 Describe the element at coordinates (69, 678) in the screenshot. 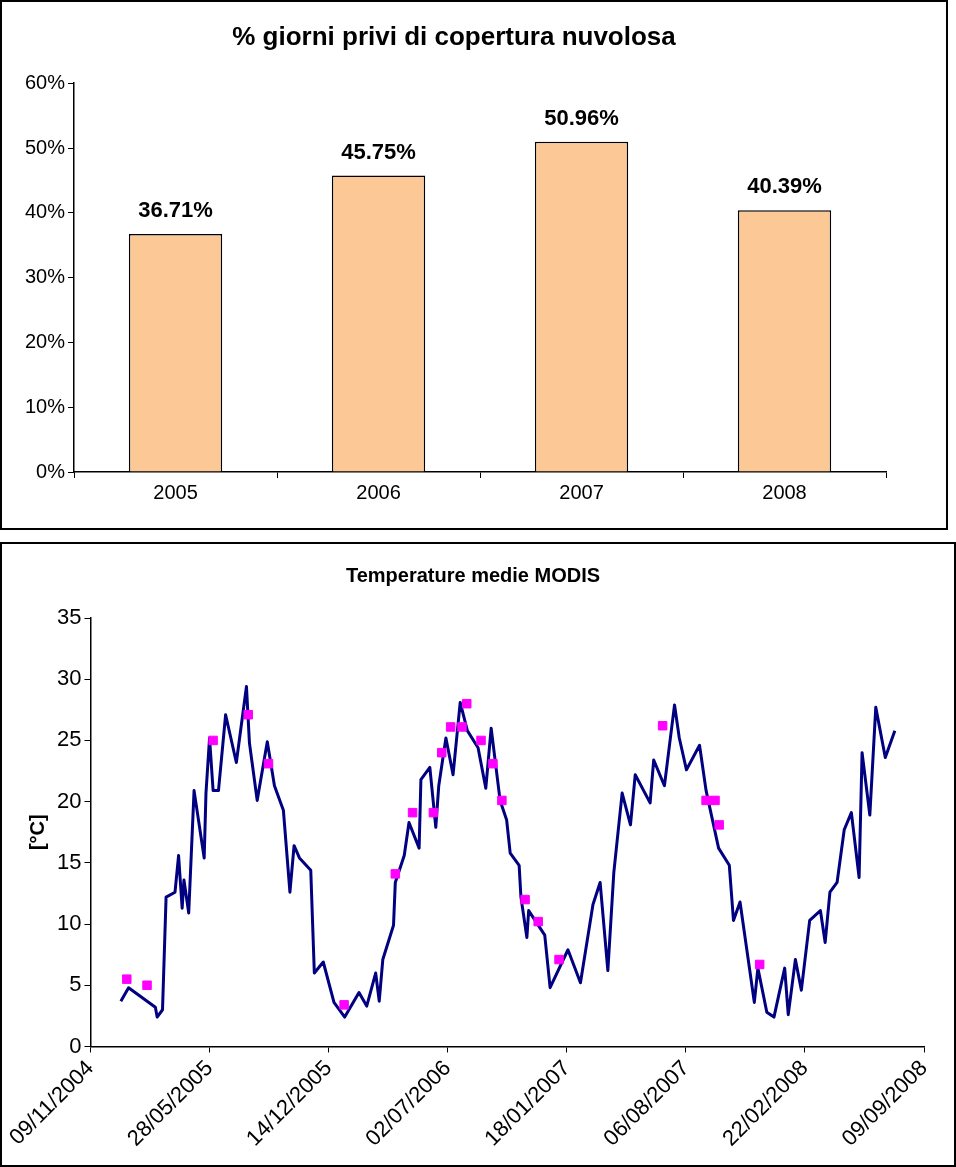

I see `y-tick-label: 30` at that location.